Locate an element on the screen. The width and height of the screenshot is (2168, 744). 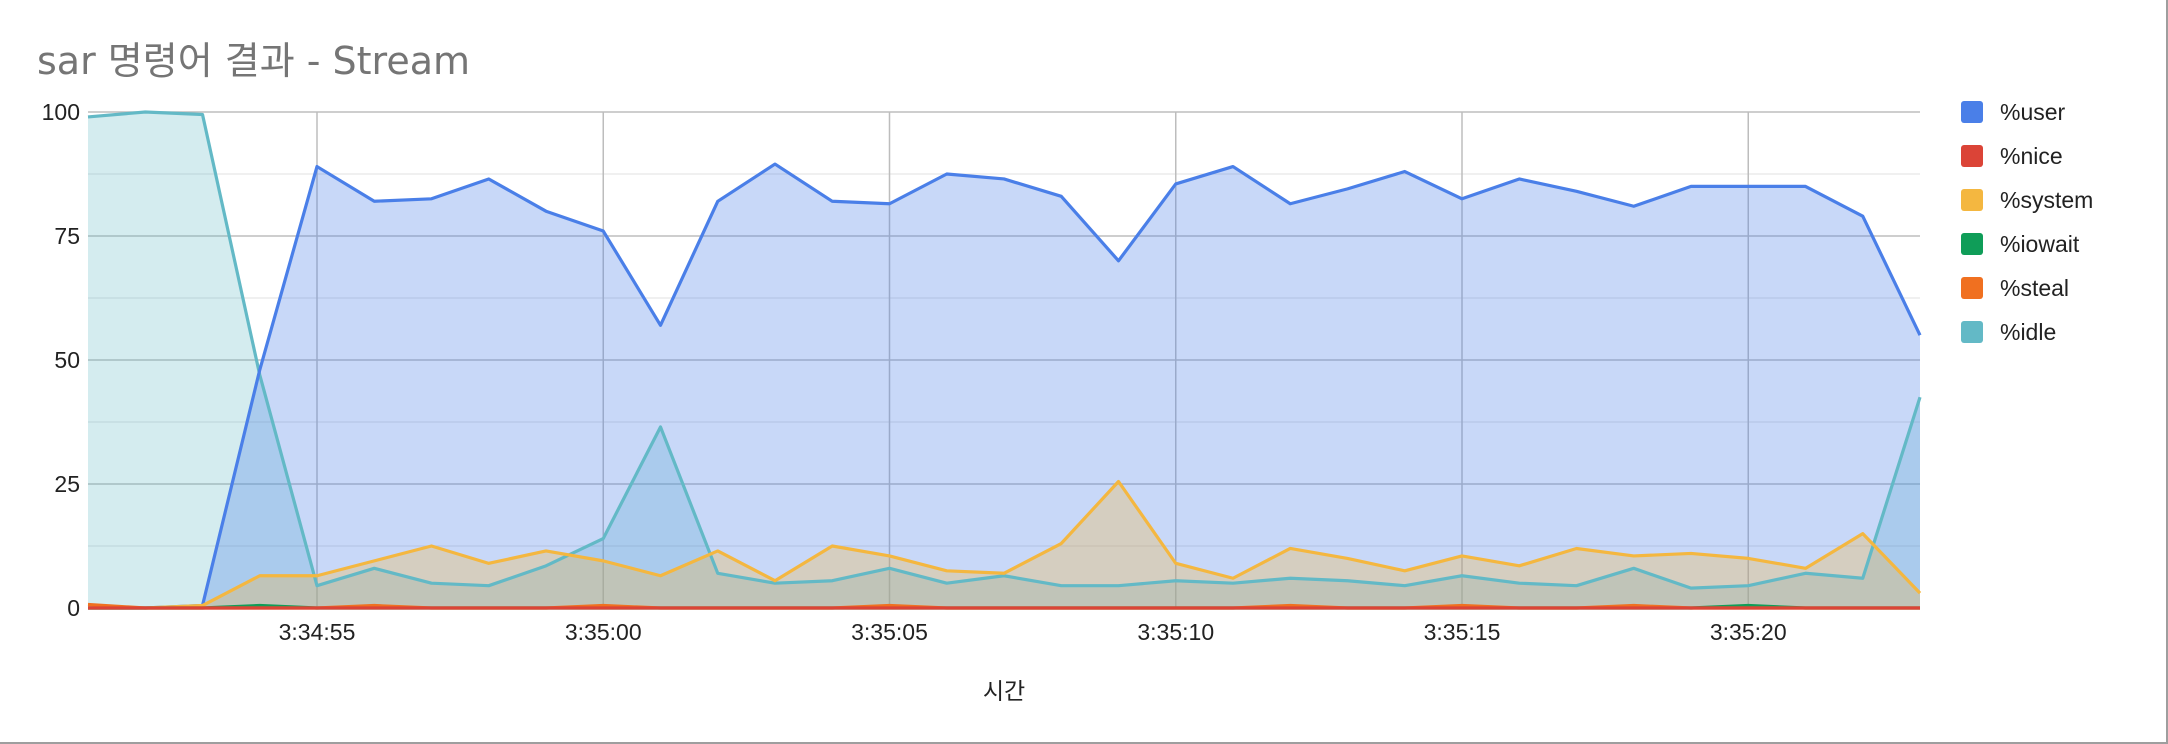
legend-item: %nice is located at coordinates (2012, 156).